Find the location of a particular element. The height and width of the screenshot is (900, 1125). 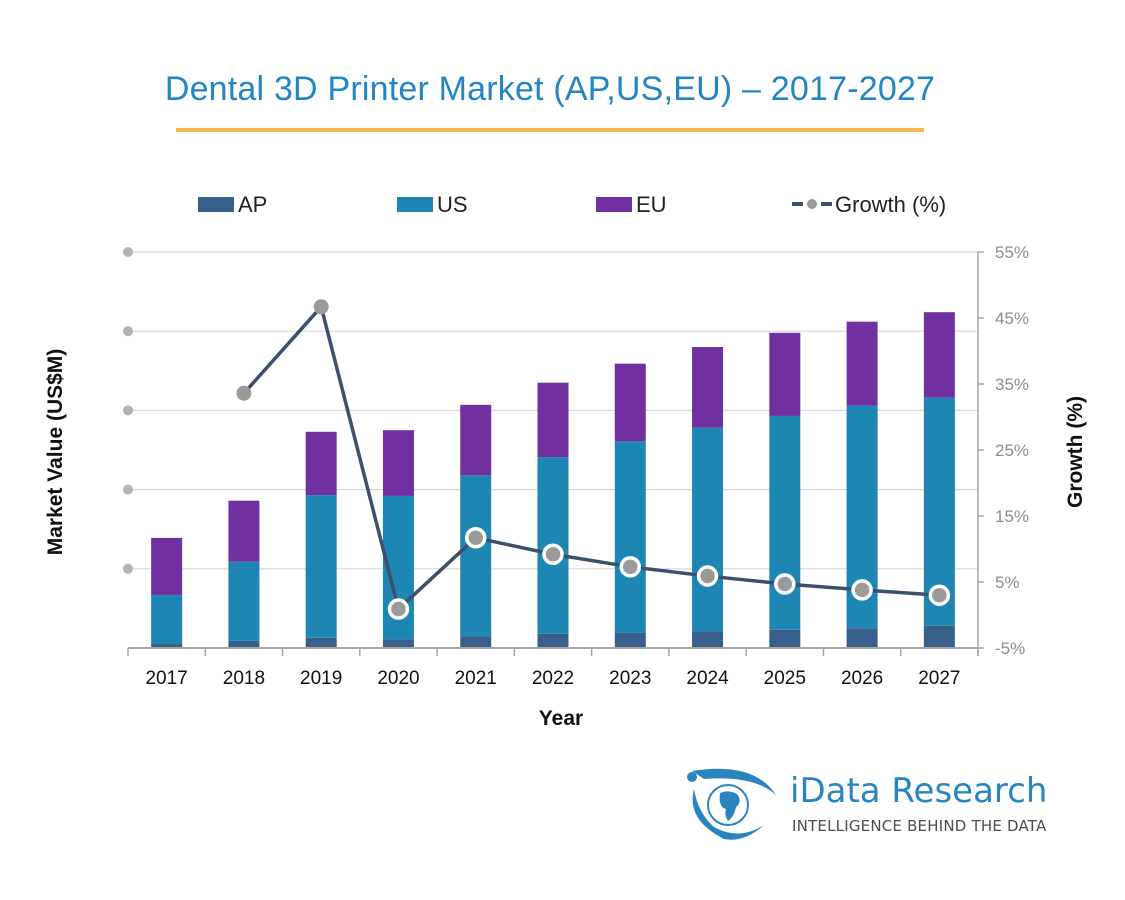

x-tick-label: 2025 is located at coordinates (785, 678).